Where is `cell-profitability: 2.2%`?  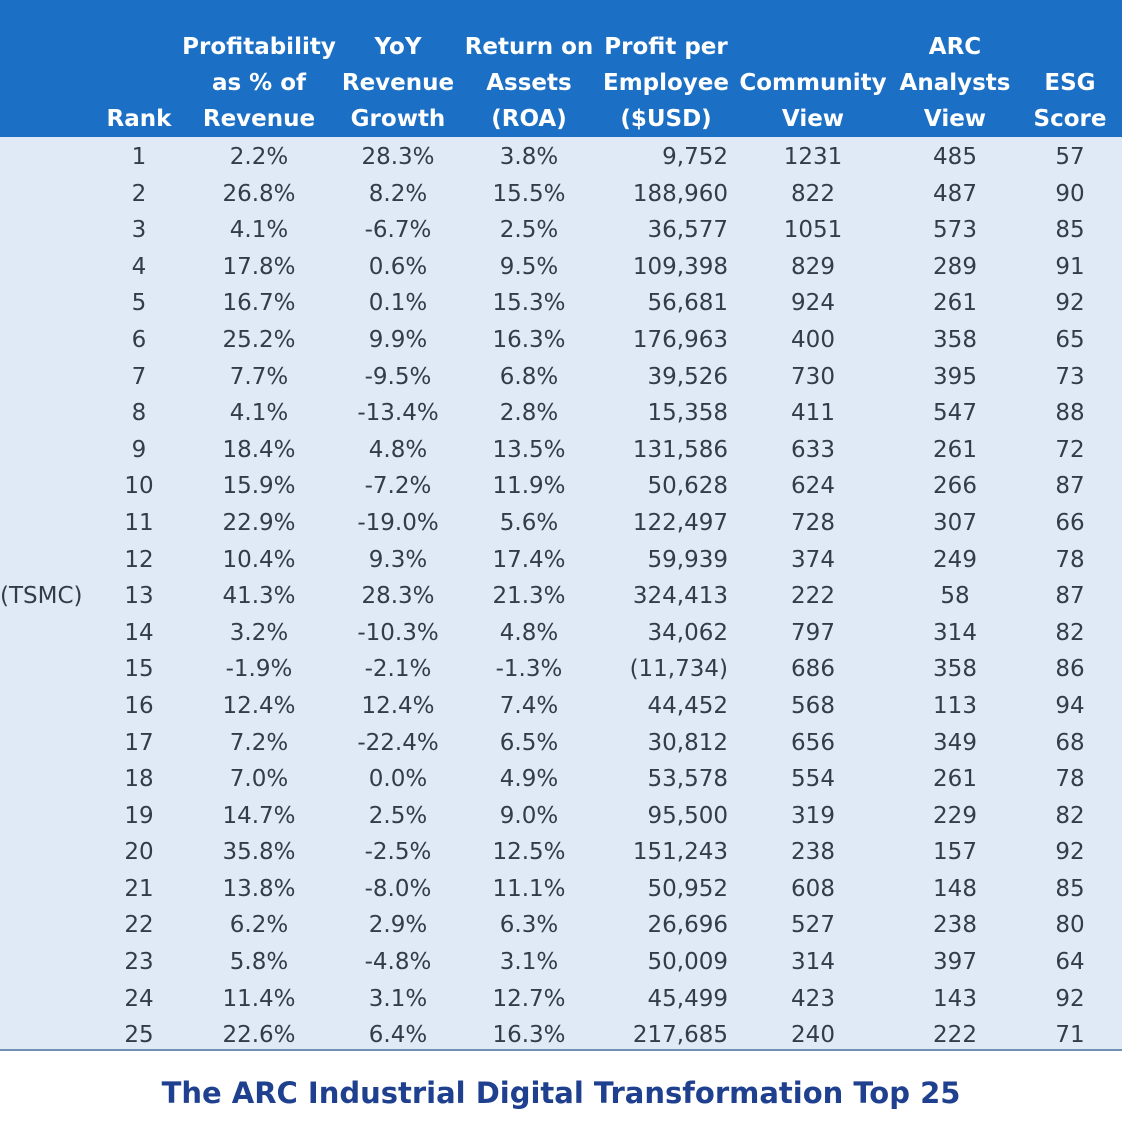 cell-profitability: 2.2% is located at coordinates (259, 157).